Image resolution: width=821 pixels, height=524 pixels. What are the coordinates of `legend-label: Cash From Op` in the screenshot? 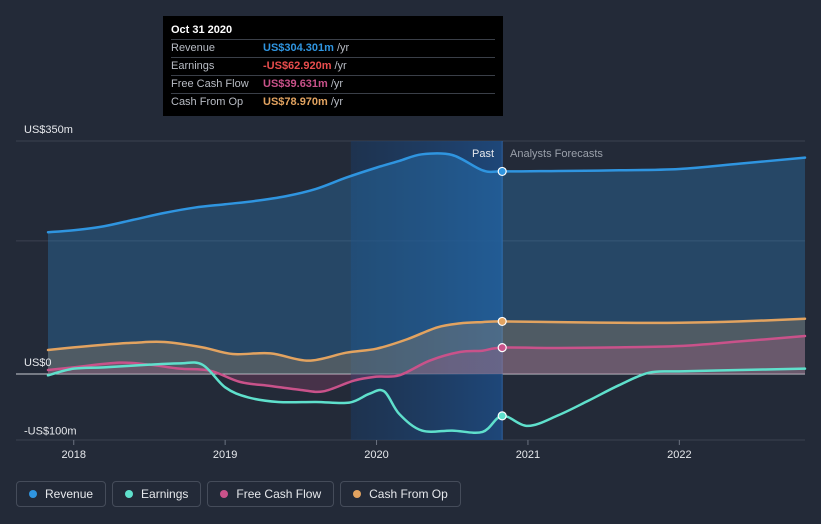 It's located at (408, 494).